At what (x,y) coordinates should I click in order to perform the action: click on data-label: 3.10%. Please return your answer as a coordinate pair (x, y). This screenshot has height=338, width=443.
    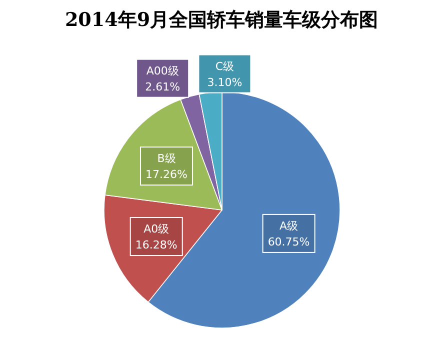
    Looking at the image, I should click on (224, 82).